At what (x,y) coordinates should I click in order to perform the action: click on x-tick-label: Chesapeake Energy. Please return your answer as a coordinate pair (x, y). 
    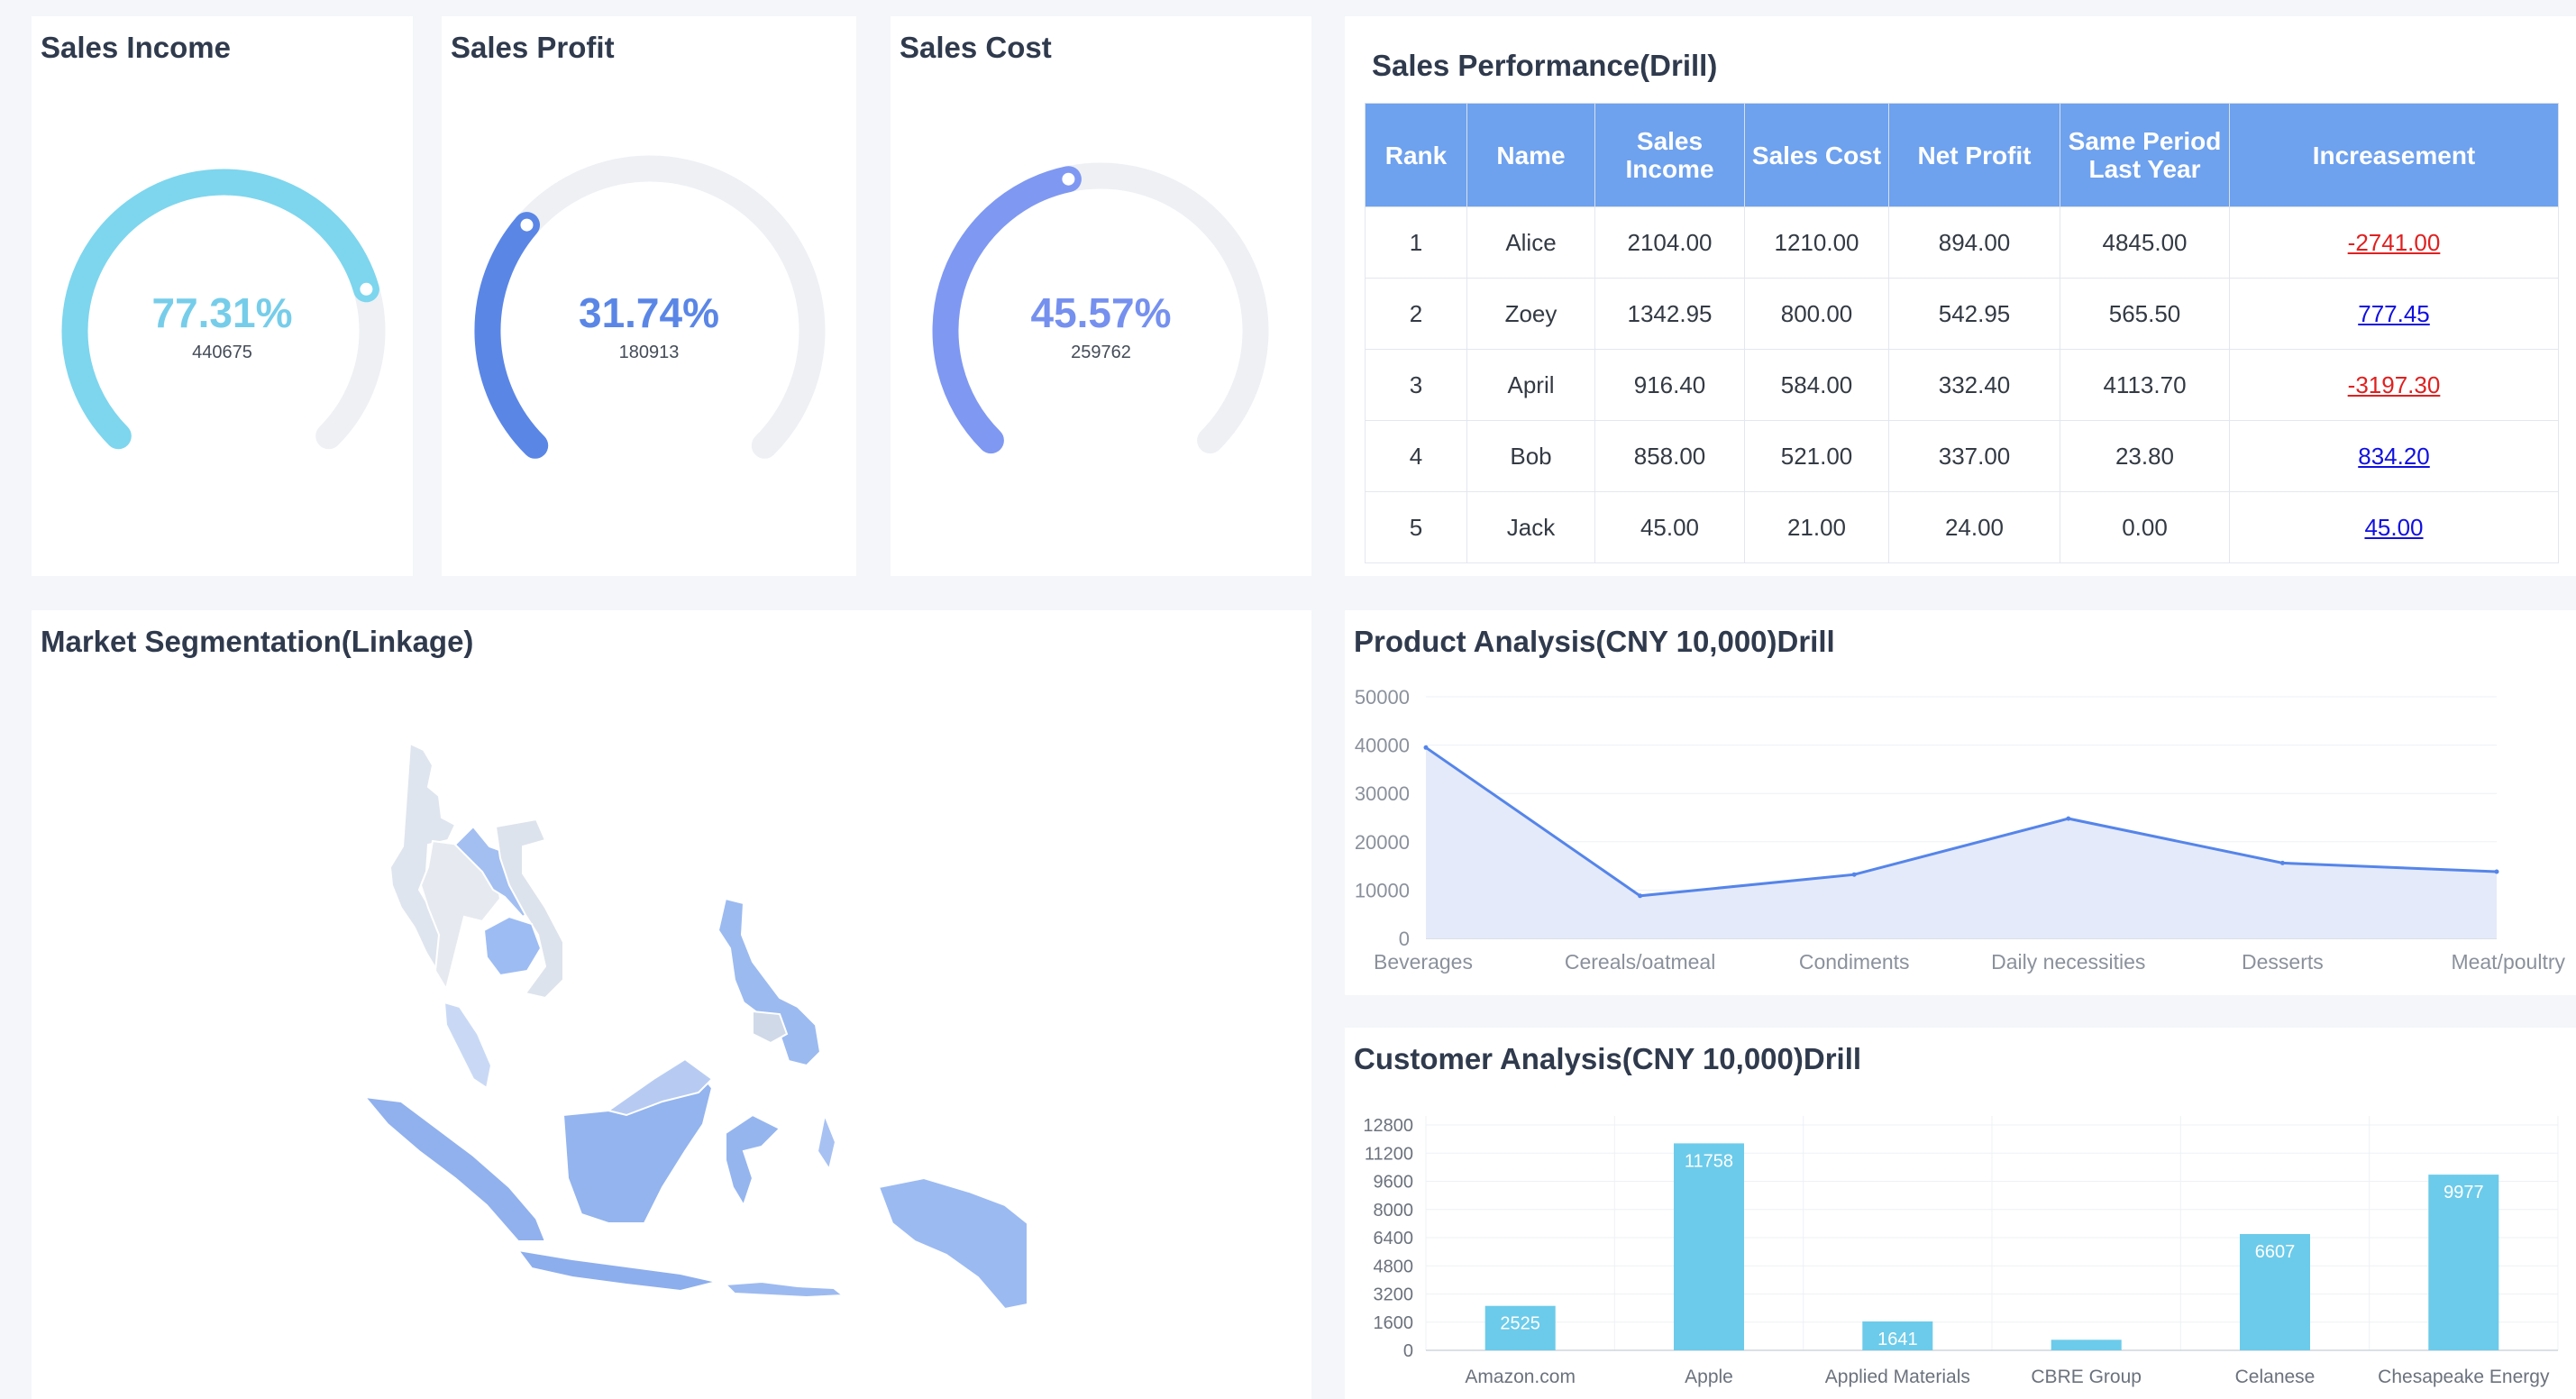
    Looking at the image, I should click on (2464, 1377).